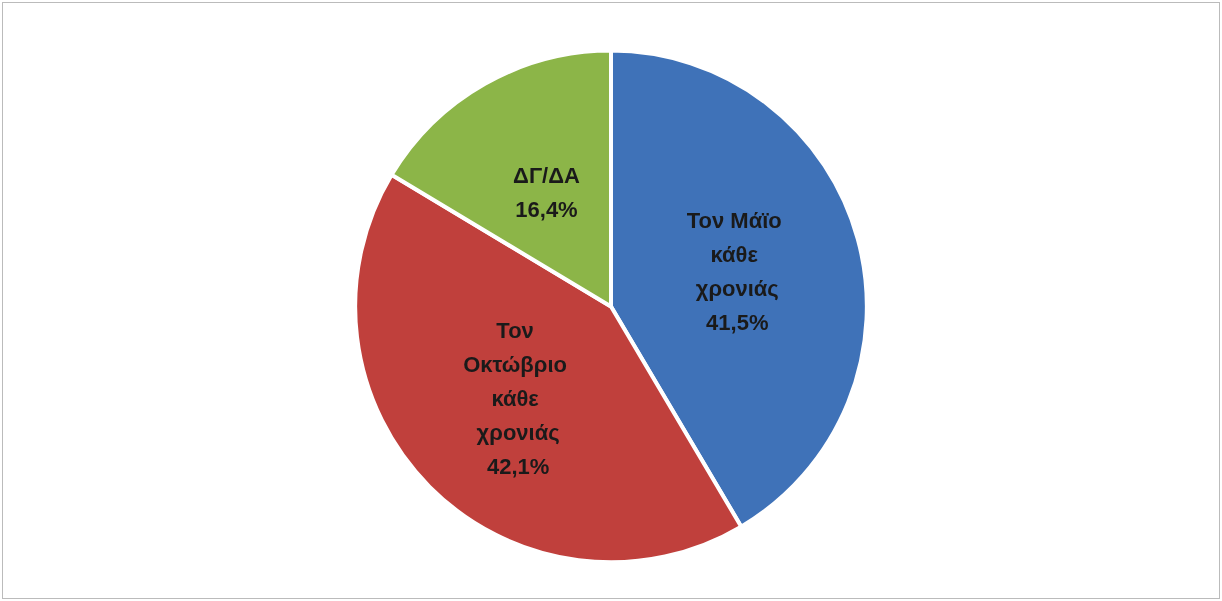 The height and width of the screenshot is (601, 1222). I want to click on data-label: 41,5%, so click(737, 323).